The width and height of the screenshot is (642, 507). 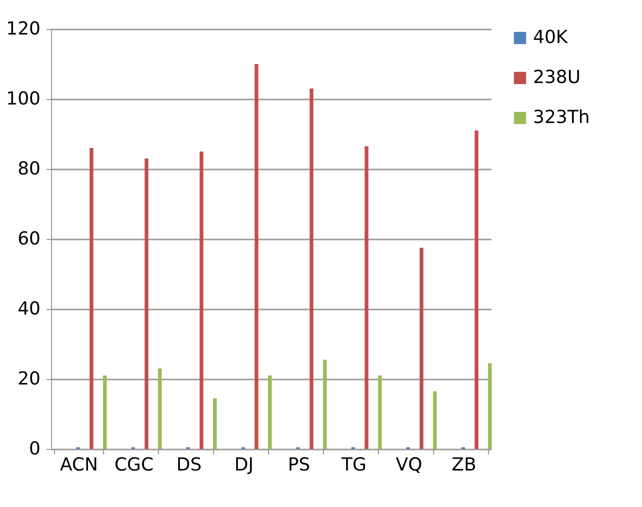 I want to click on y-tick-label: 0, so click(x=34, y=449).